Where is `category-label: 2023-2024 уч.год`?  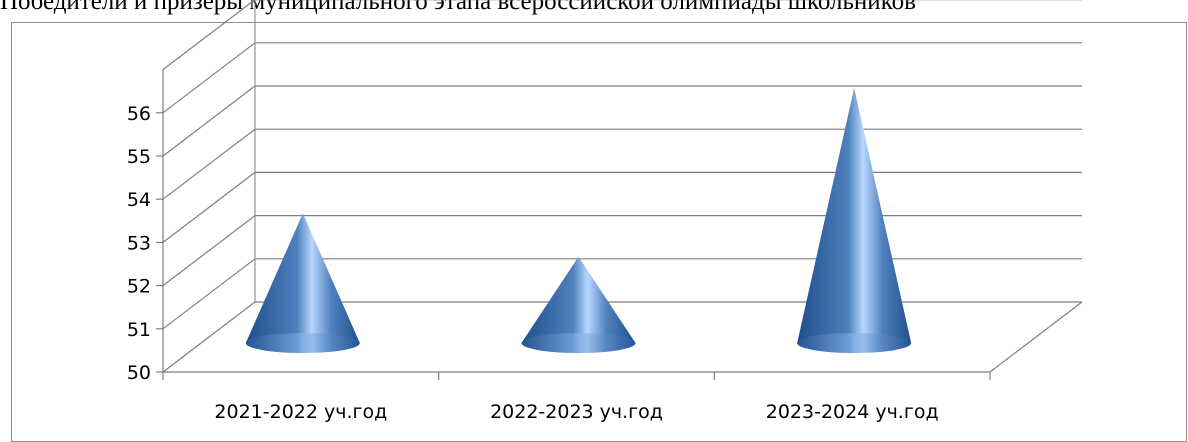
category-label: 2023-2024 уч.год is located at coordinates (852, 412).